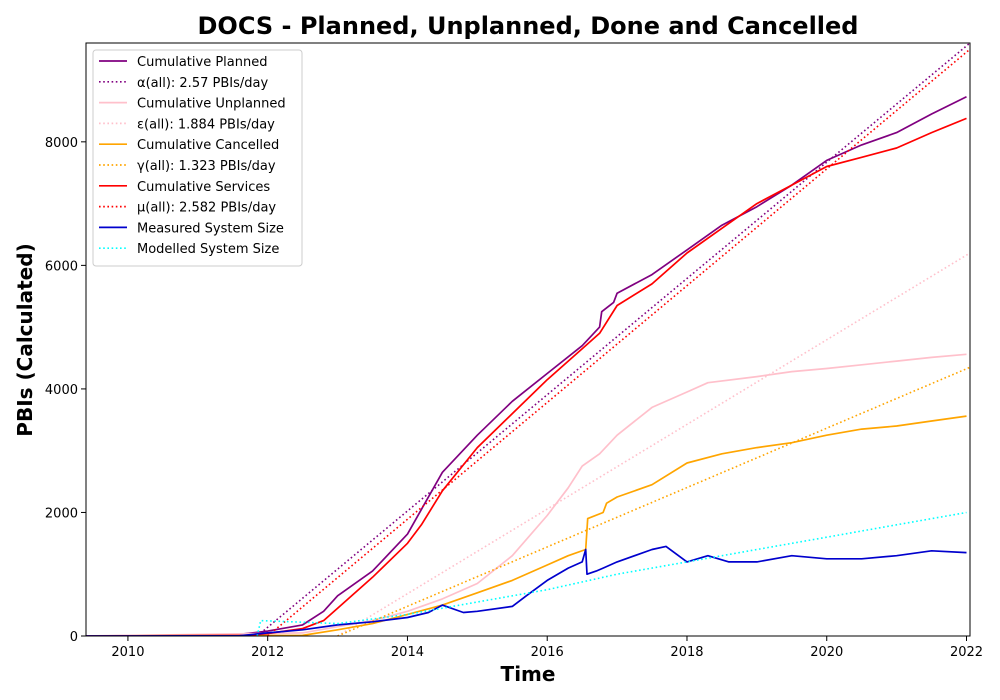  Describe the element at coordinates (208, 249) in the screenshot. I see `legend-label: Modelled System Size` at that location.